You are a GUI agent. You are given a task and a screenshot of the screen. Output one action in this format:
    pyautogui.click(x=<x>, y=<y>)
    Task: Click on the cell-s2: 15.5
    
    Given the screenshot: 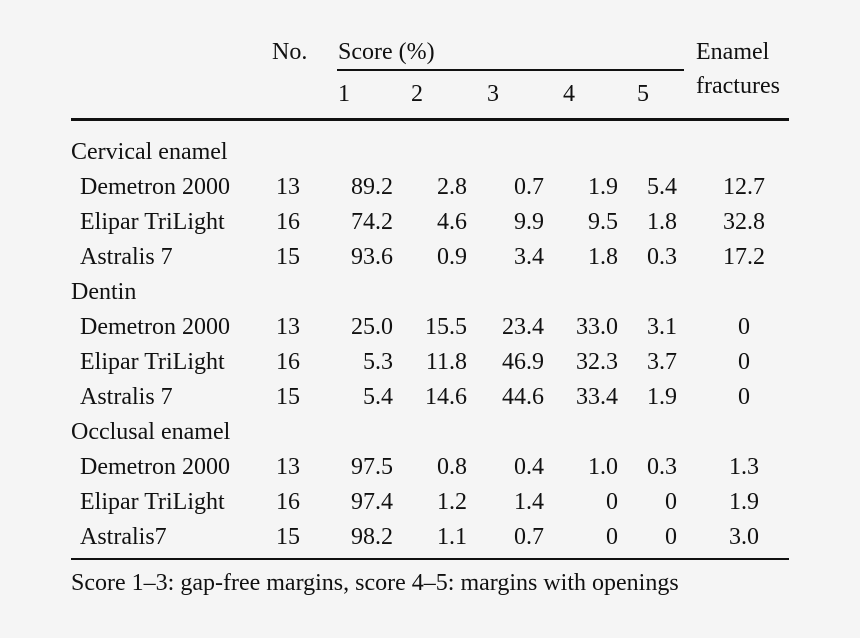 What is the action you would take?
    pyautogui.click(x=446, y=327)
    